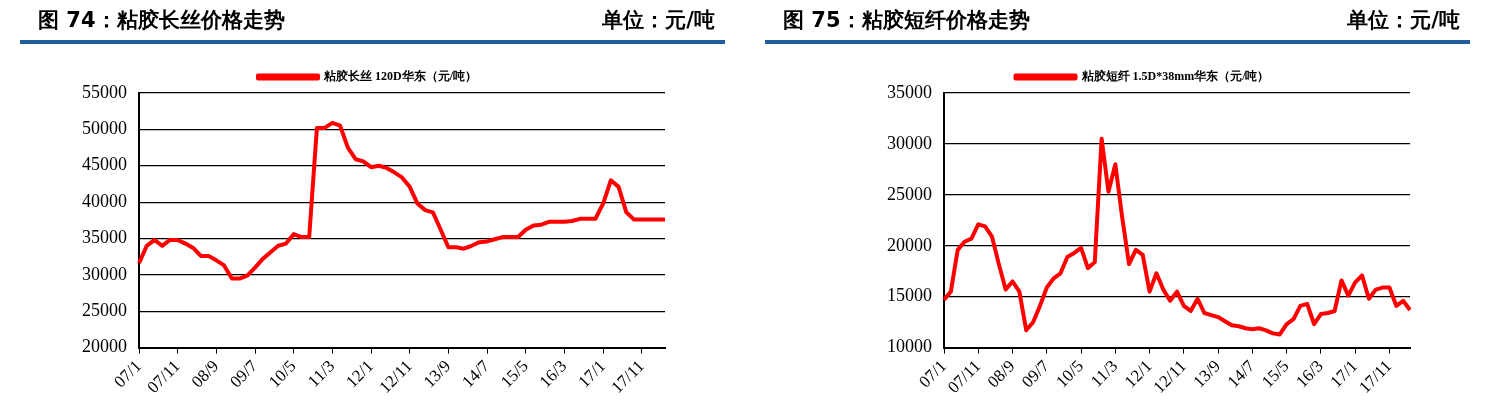 The image size is (1490, 401). What do you see at coordinates (127, 374) in the screenshot?
I see `x-tick-label: 07/1` at bounding box center [127, 374].